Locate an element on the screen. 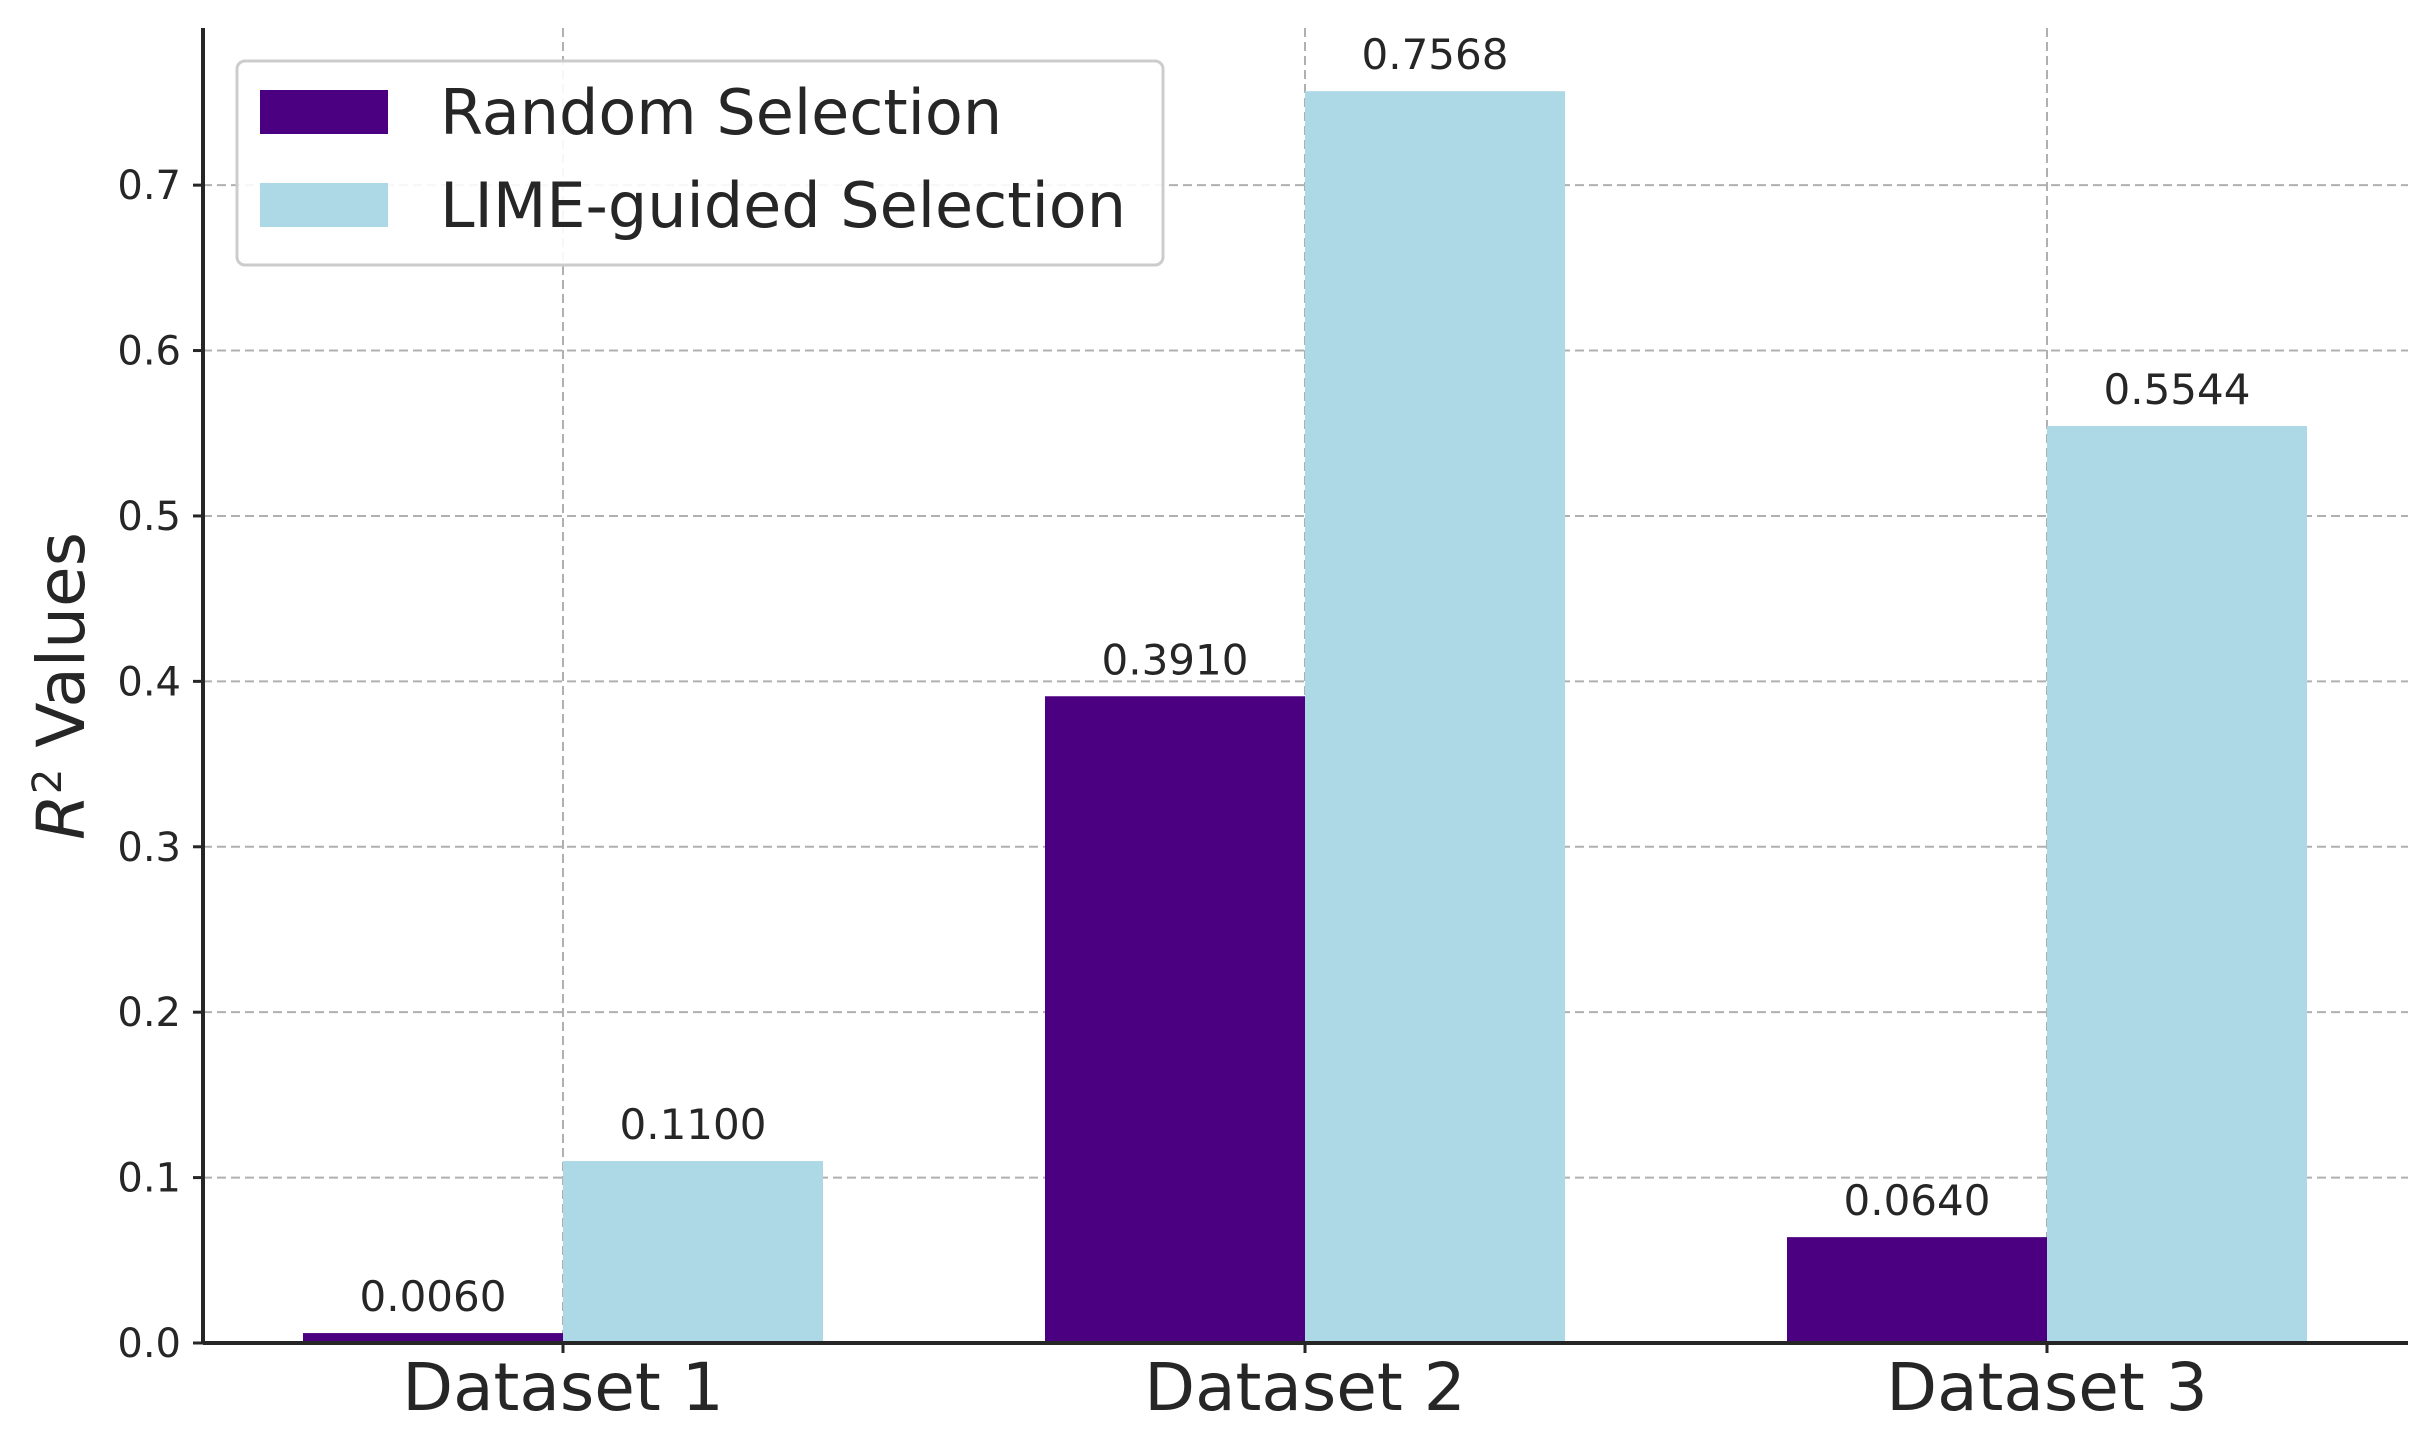 This screenshot has width=2426, height=1433. value-label-random-3: 0.0640 is located at coordinates (1917, 1200).